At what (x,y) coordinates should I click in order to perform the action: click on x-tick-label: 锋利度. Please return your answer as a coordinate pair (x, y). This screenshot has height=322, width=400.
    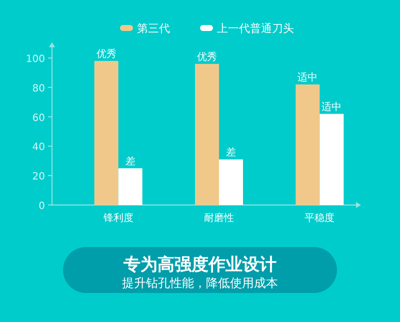
    Looking at the image, I should click on (118, 218).